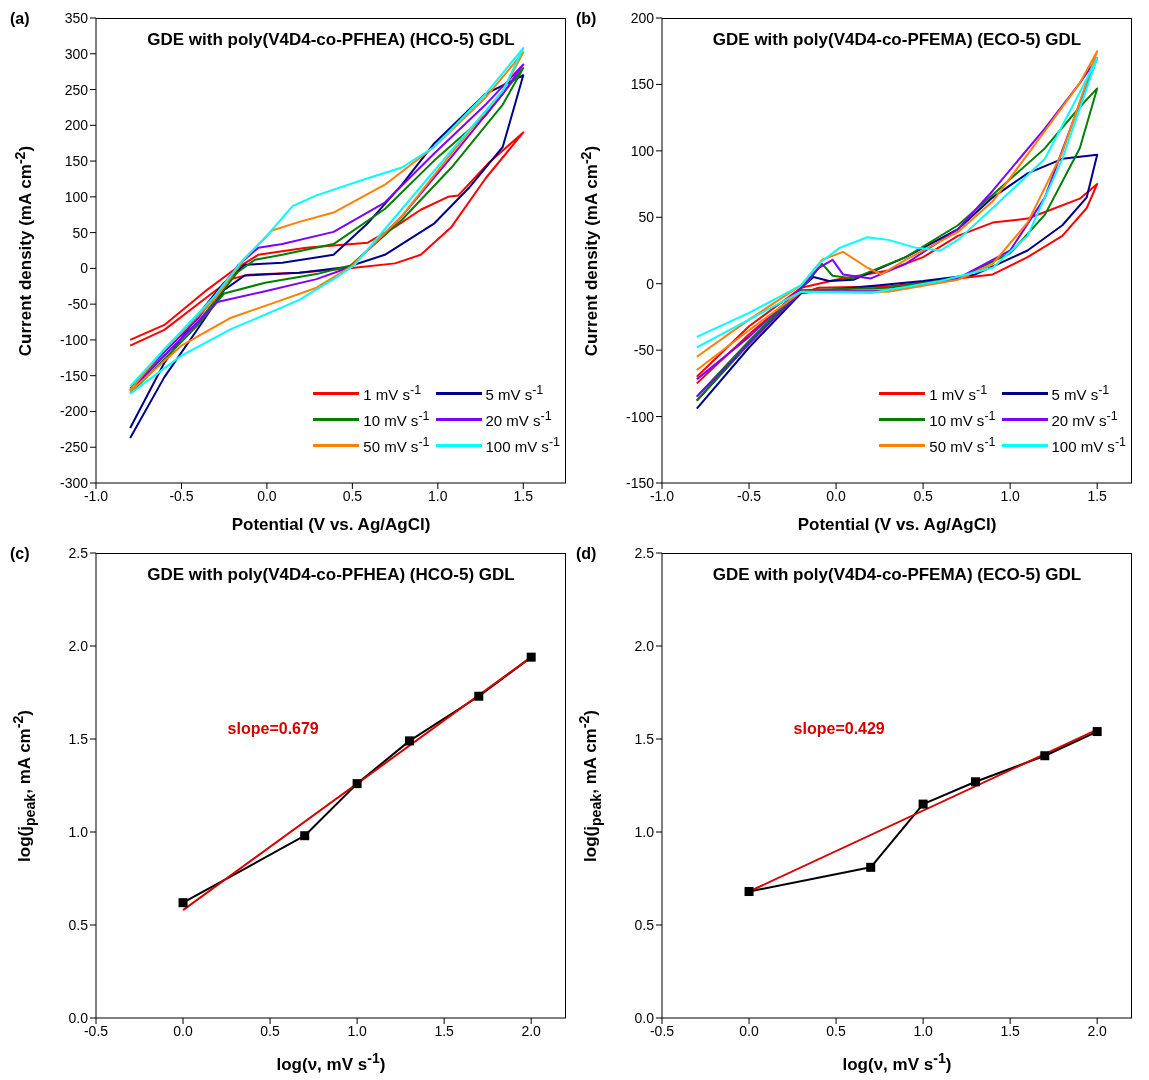  Describe the element at coordinates (839, 729) in the screenshot. I see `annotation: slope=0.429` at that location.